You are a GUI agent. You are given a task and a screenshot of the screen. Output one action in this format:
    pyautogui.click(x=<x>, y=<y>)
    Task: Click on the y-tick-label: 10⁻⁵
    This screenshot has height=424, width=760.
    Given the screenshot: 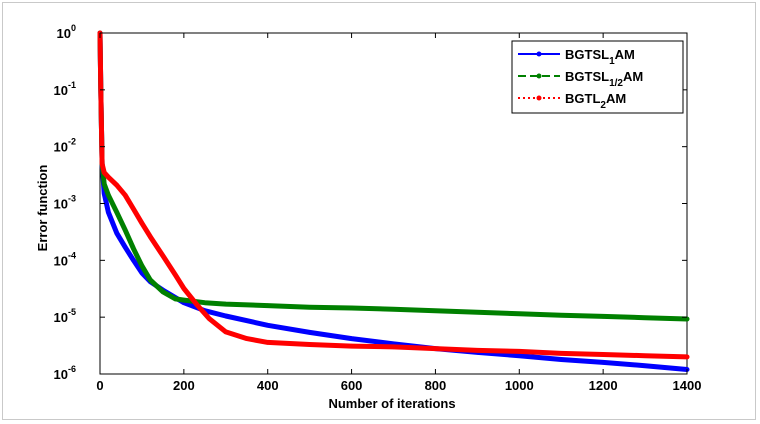 What is the action you would take?
    pyautogui.click(x=65, y=316)
    